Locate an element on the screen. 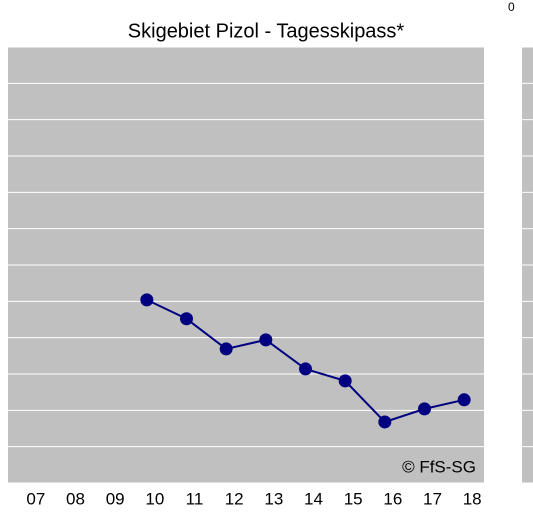 The height and width of the screenshot is (514, 533). x-tick-label: 12 is located at coordinates (234, 498).